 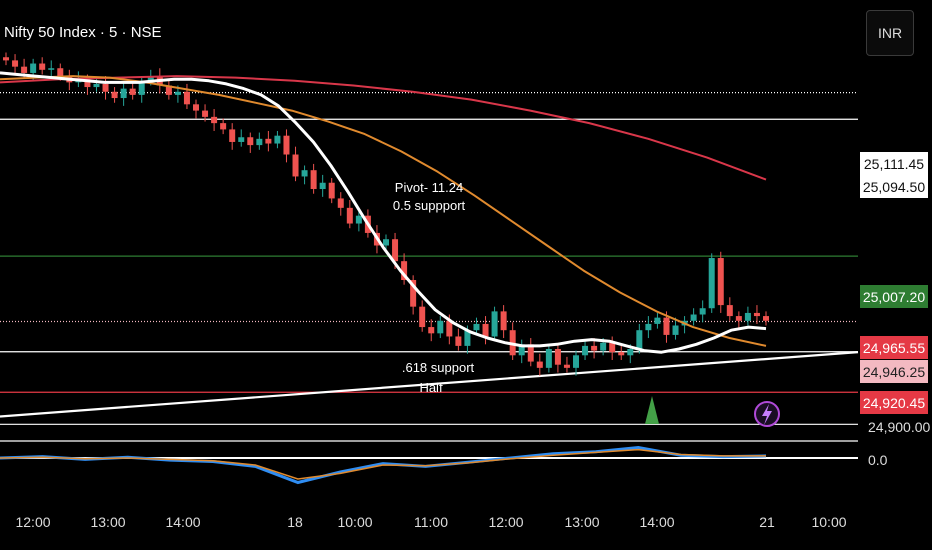 What do you see at coordinates (431, 522) in the screenshot?
I see `x-tick-label: 11:00` at bounding box center [431, 522].